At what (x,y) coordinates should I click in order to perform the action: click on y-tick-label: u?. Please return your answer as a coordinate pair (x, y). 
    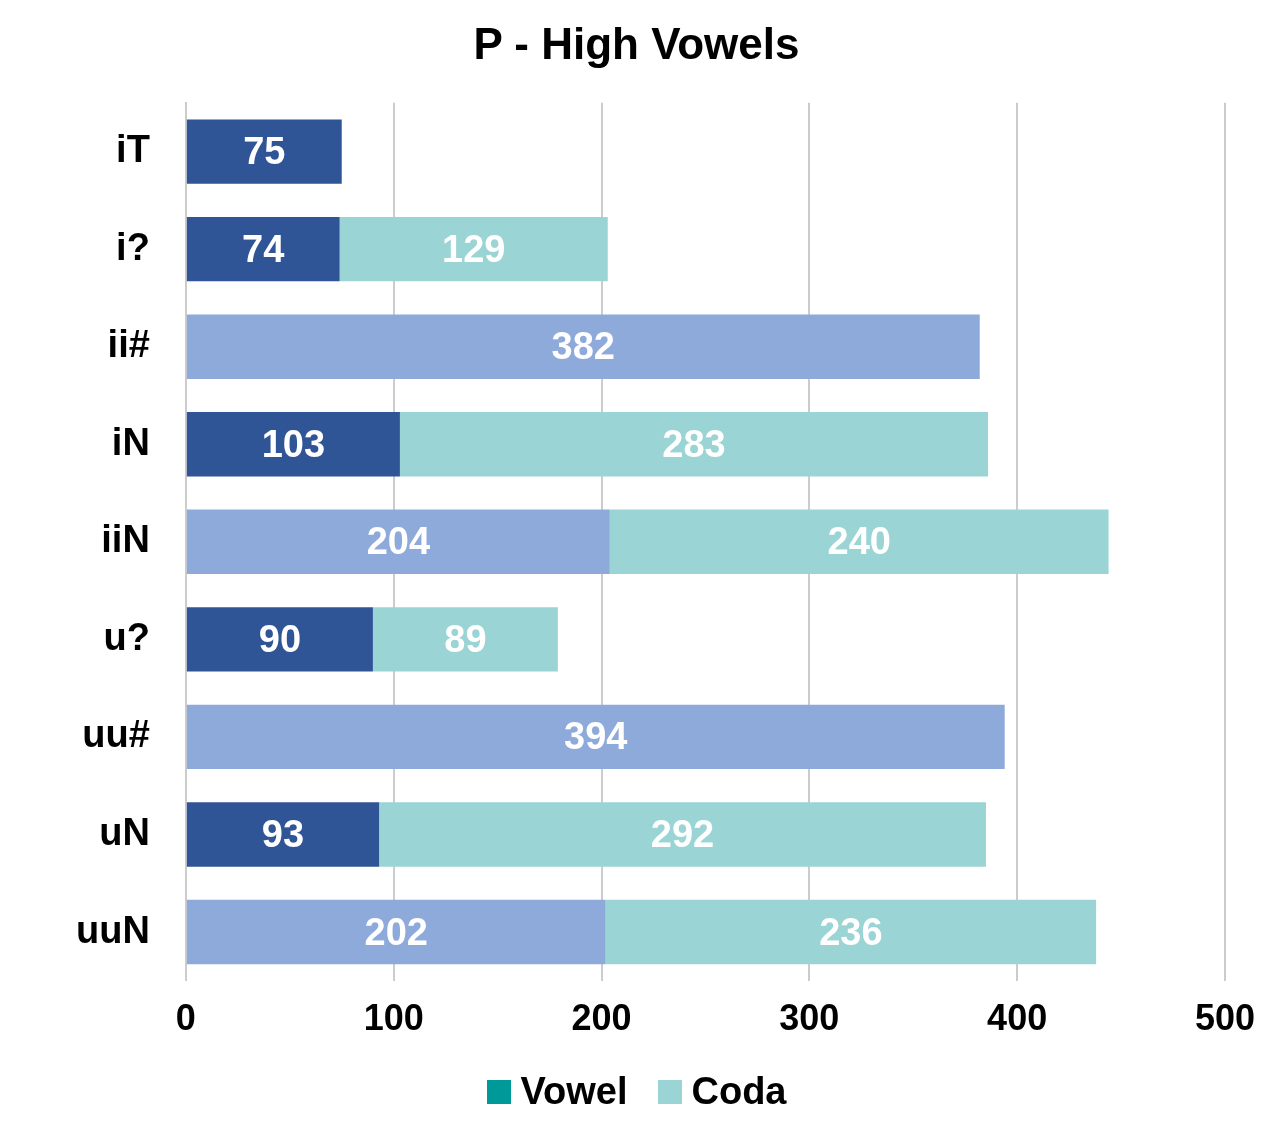
    Looking at the image, I should click on (126, 636).